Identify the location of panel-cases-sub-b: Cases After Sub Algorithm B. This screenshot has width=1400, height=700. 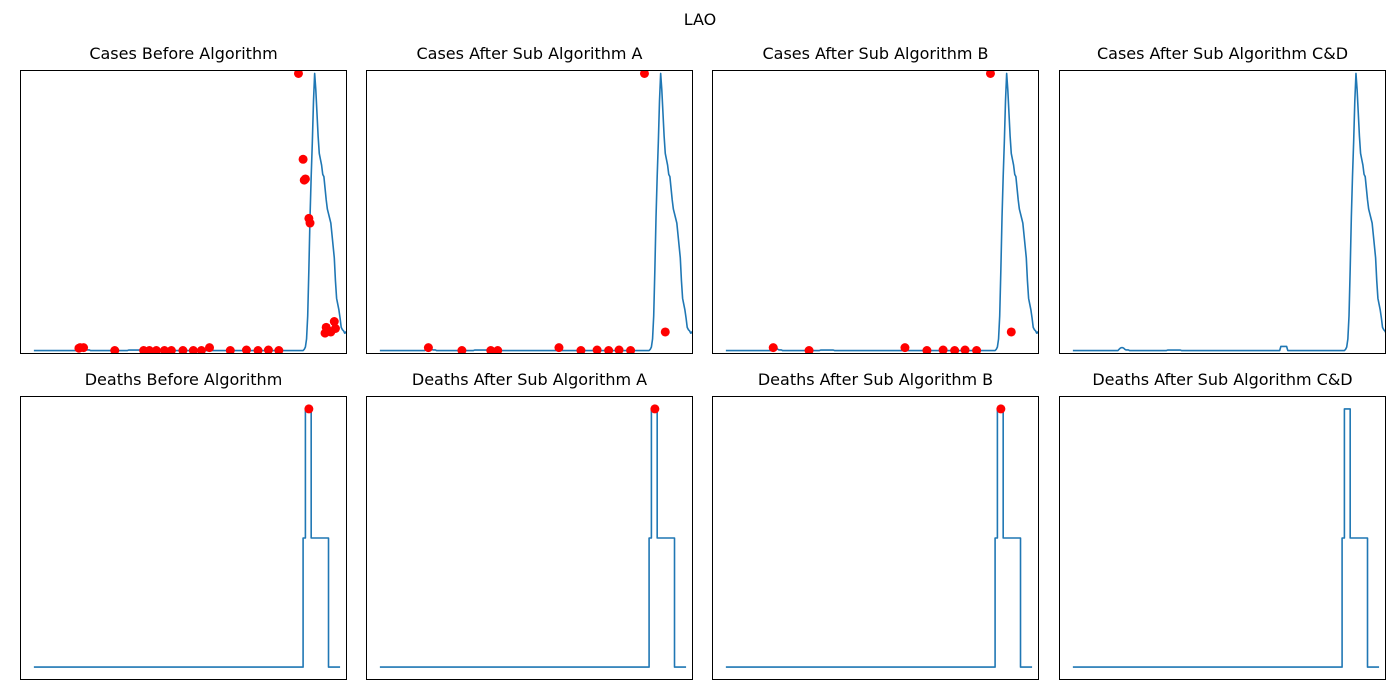
(875, 199).